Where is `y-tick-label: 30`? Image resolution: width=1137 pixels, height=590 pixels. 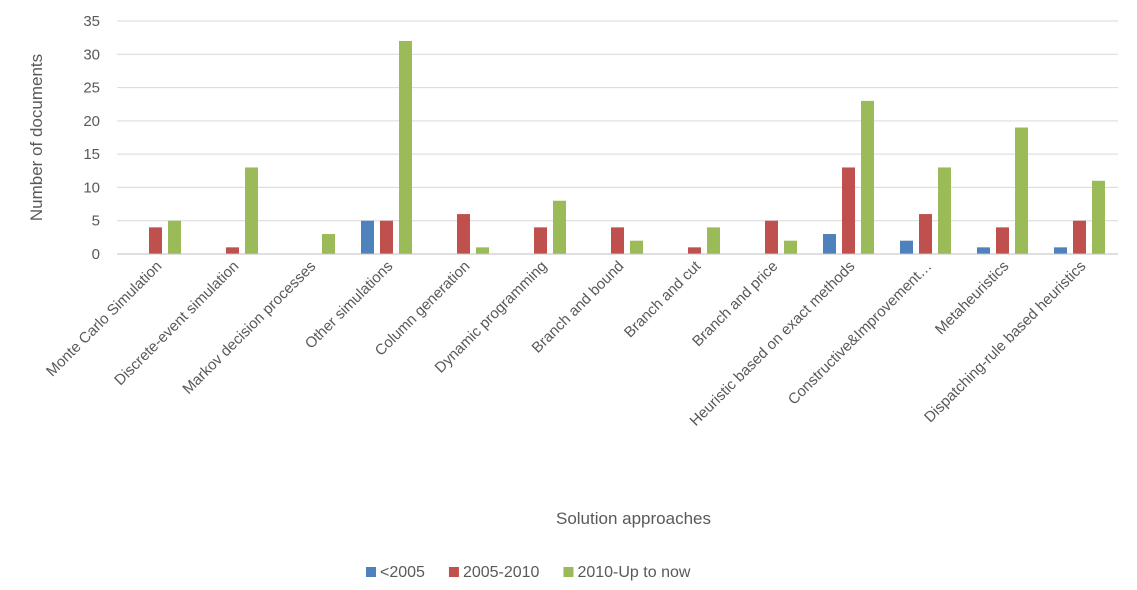
y-tick-label: 30 is located at coordinates (91, 54).